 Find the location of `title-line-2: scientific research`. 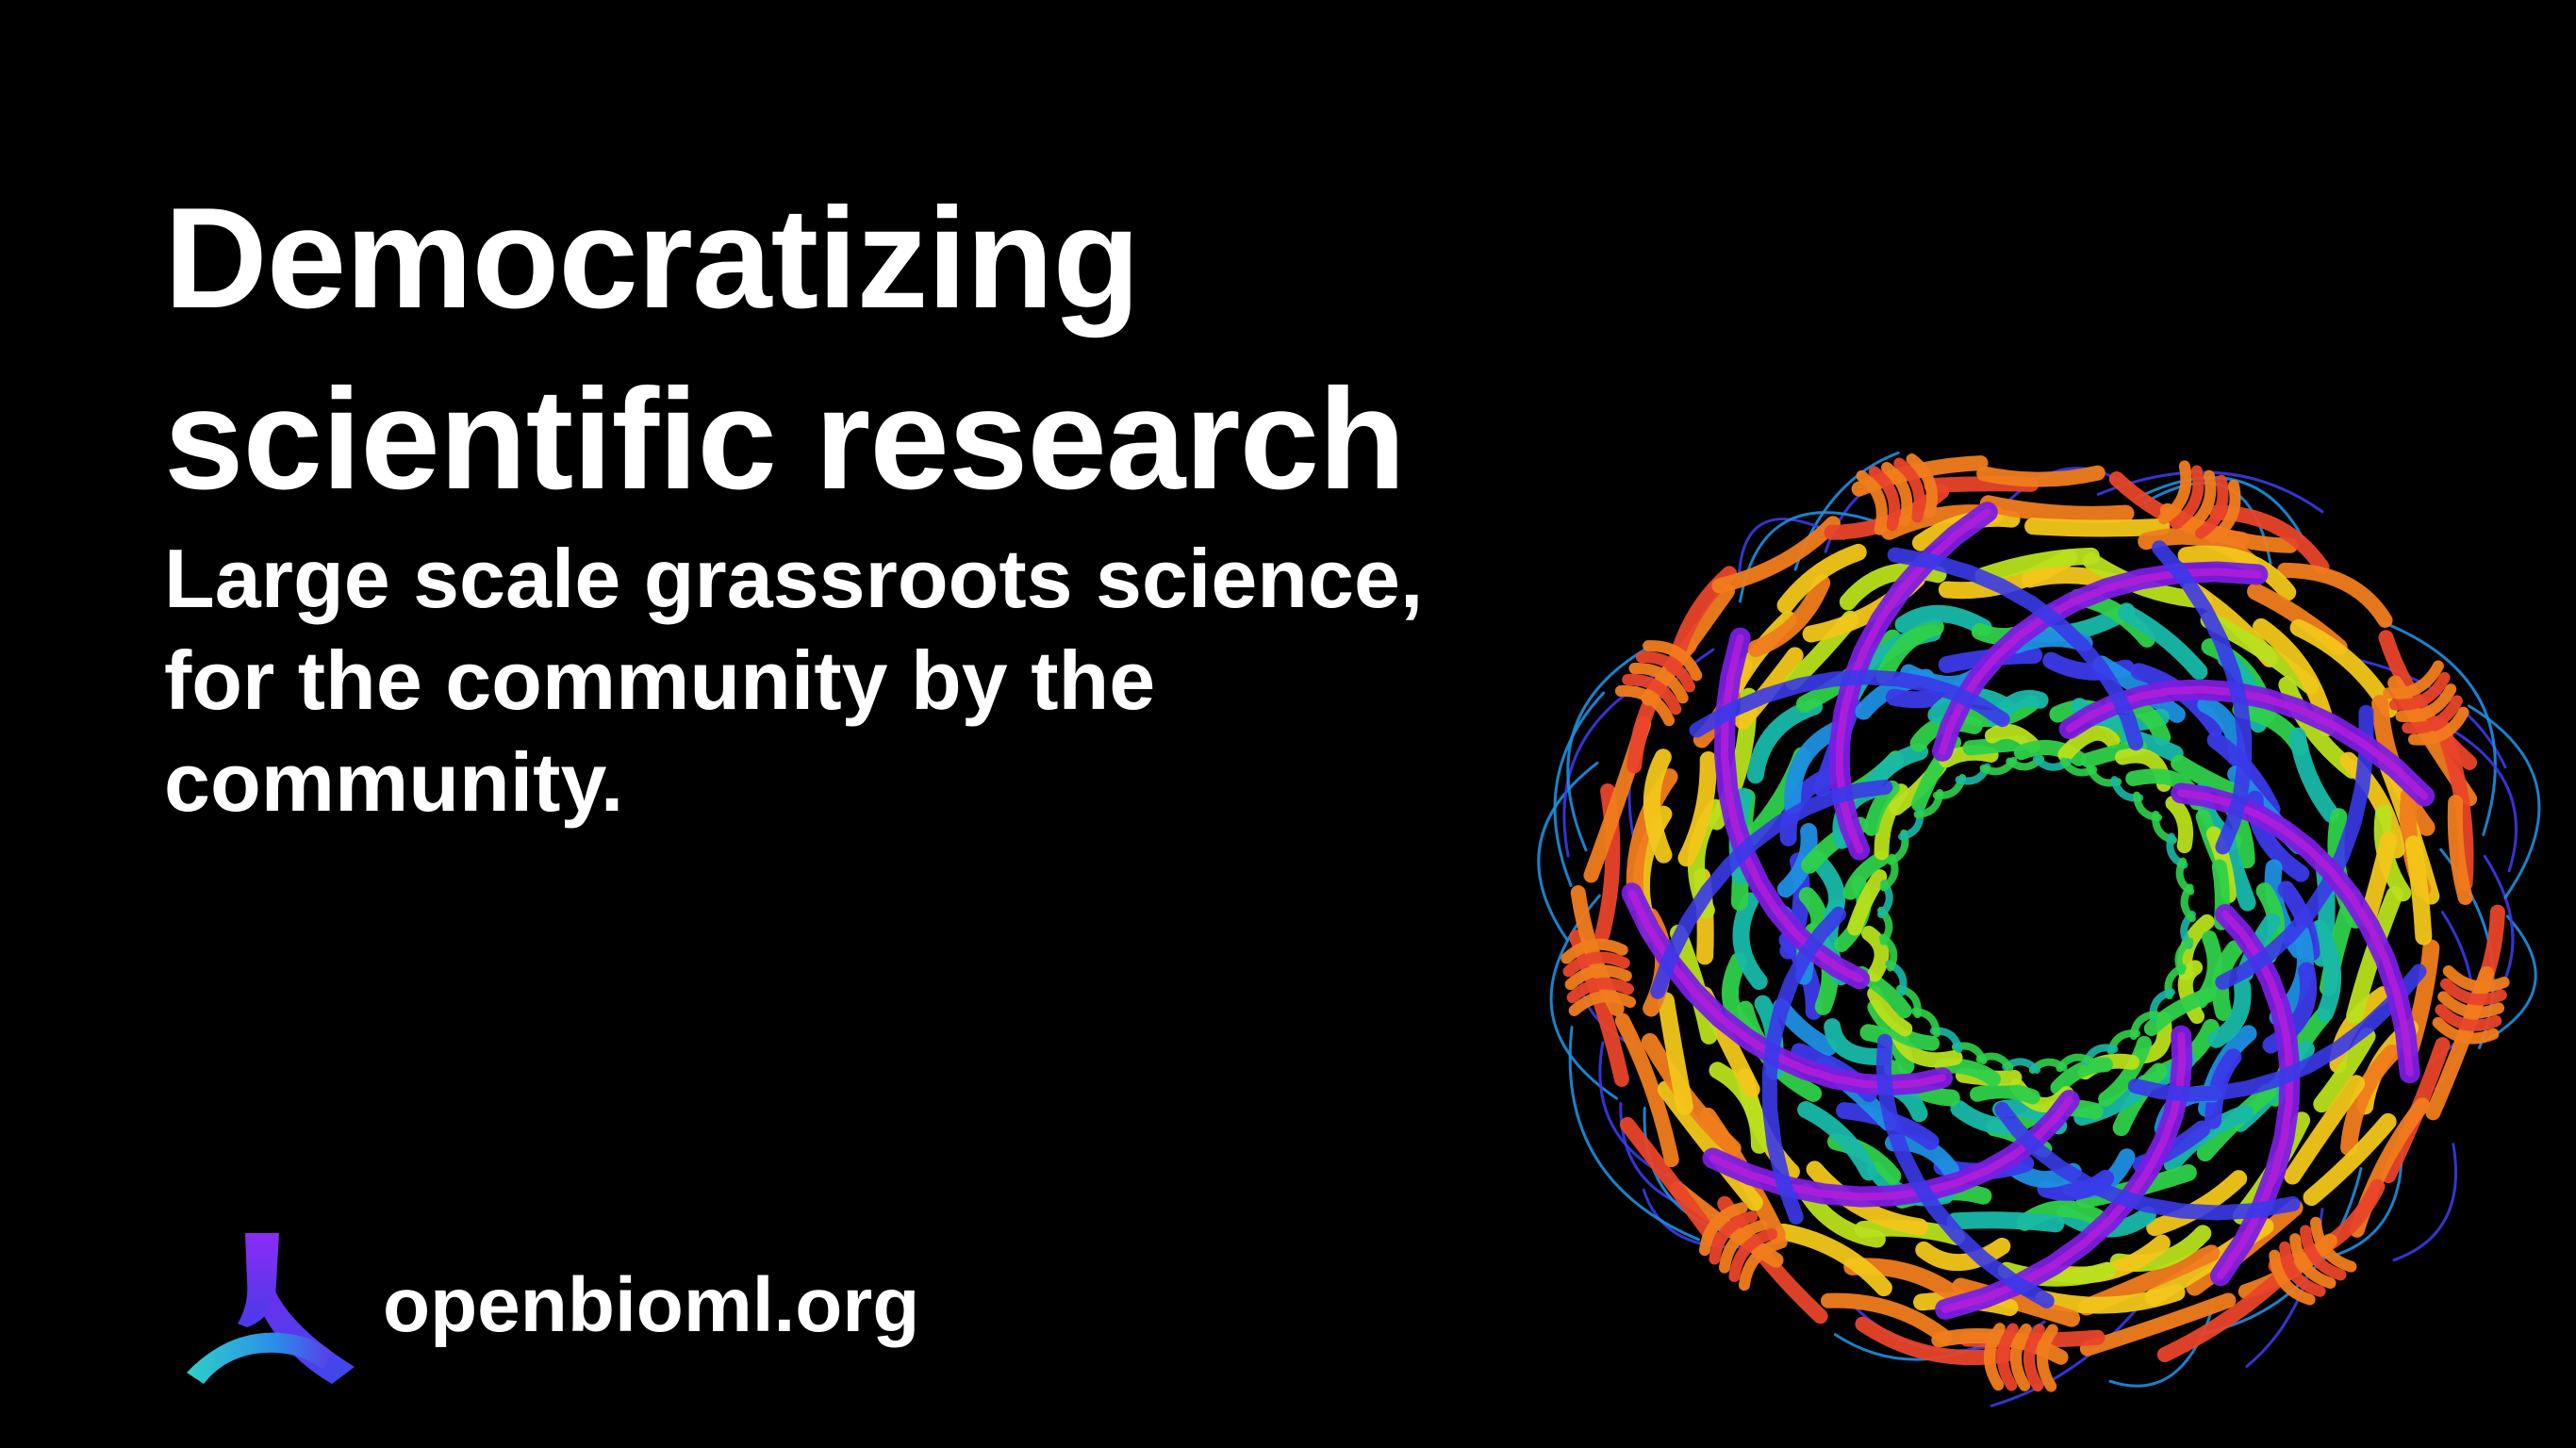

title-line-2: scientific research is located at coordinates (785, 439).